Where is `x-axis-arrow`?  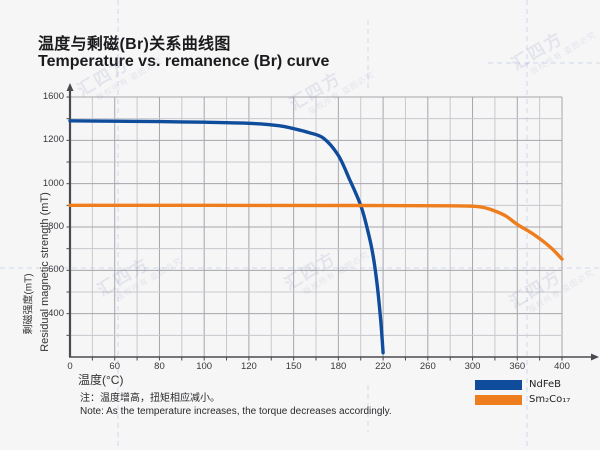
x-axis-arrow is located at coordinates (595, 357).